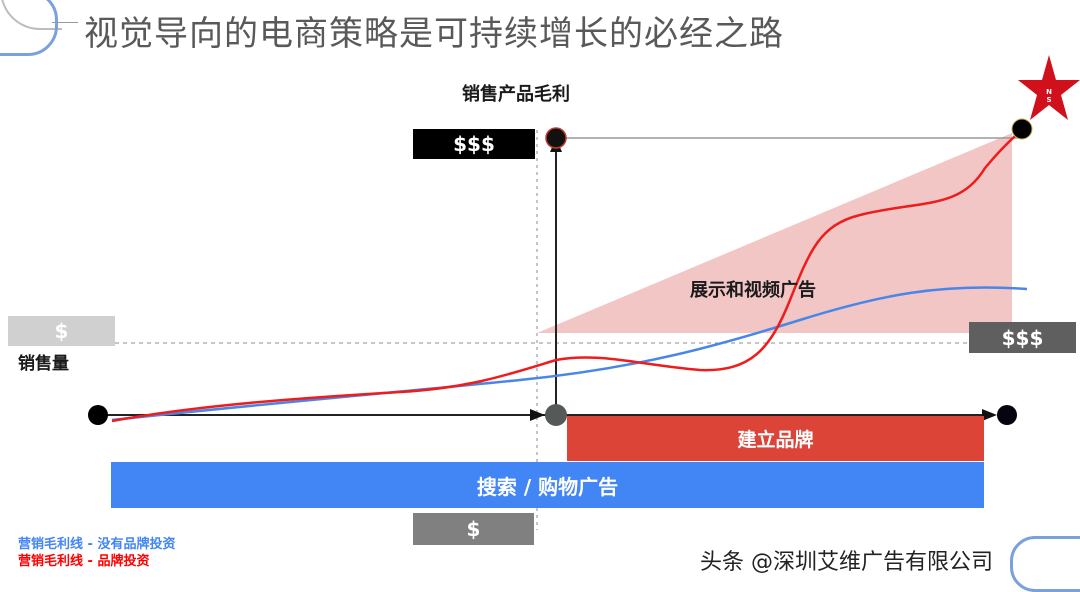 The image size is (1080, 592). Describe the element at coordinates (537, 415) in the screenshot. I see `right-arrow-icon` at that location.